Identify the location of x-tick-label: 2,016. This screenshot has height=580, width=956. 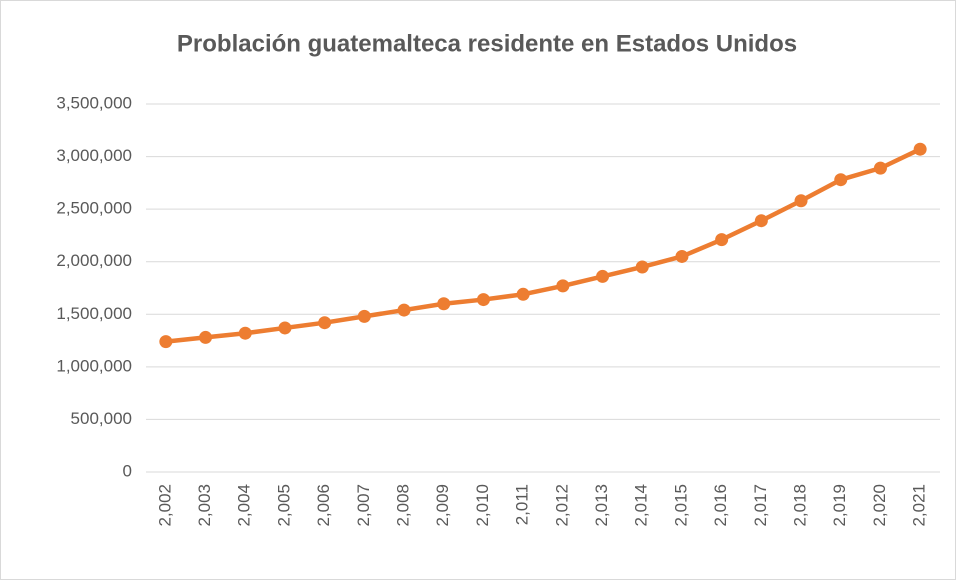
(720, 505).